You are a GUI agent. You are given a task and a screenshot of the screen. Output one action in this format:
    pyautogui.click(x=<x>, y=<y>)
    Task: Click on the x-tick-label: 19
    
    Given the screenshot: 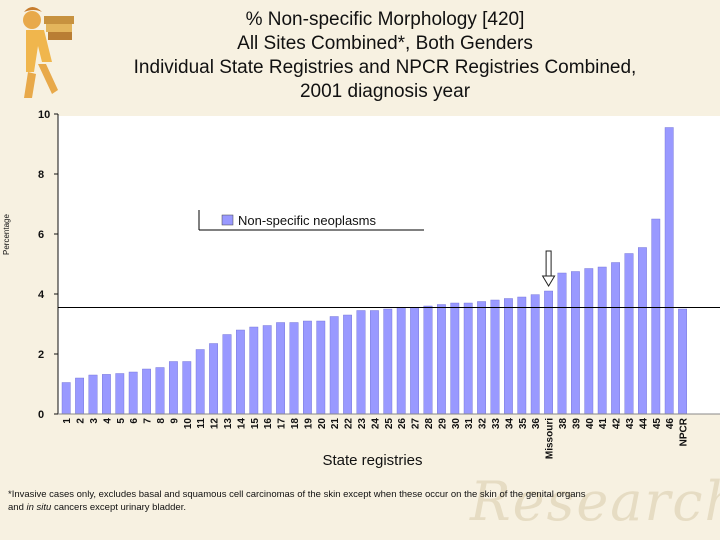 What is the action you would take?
    pyautogui.click(x=308, y=424)
    